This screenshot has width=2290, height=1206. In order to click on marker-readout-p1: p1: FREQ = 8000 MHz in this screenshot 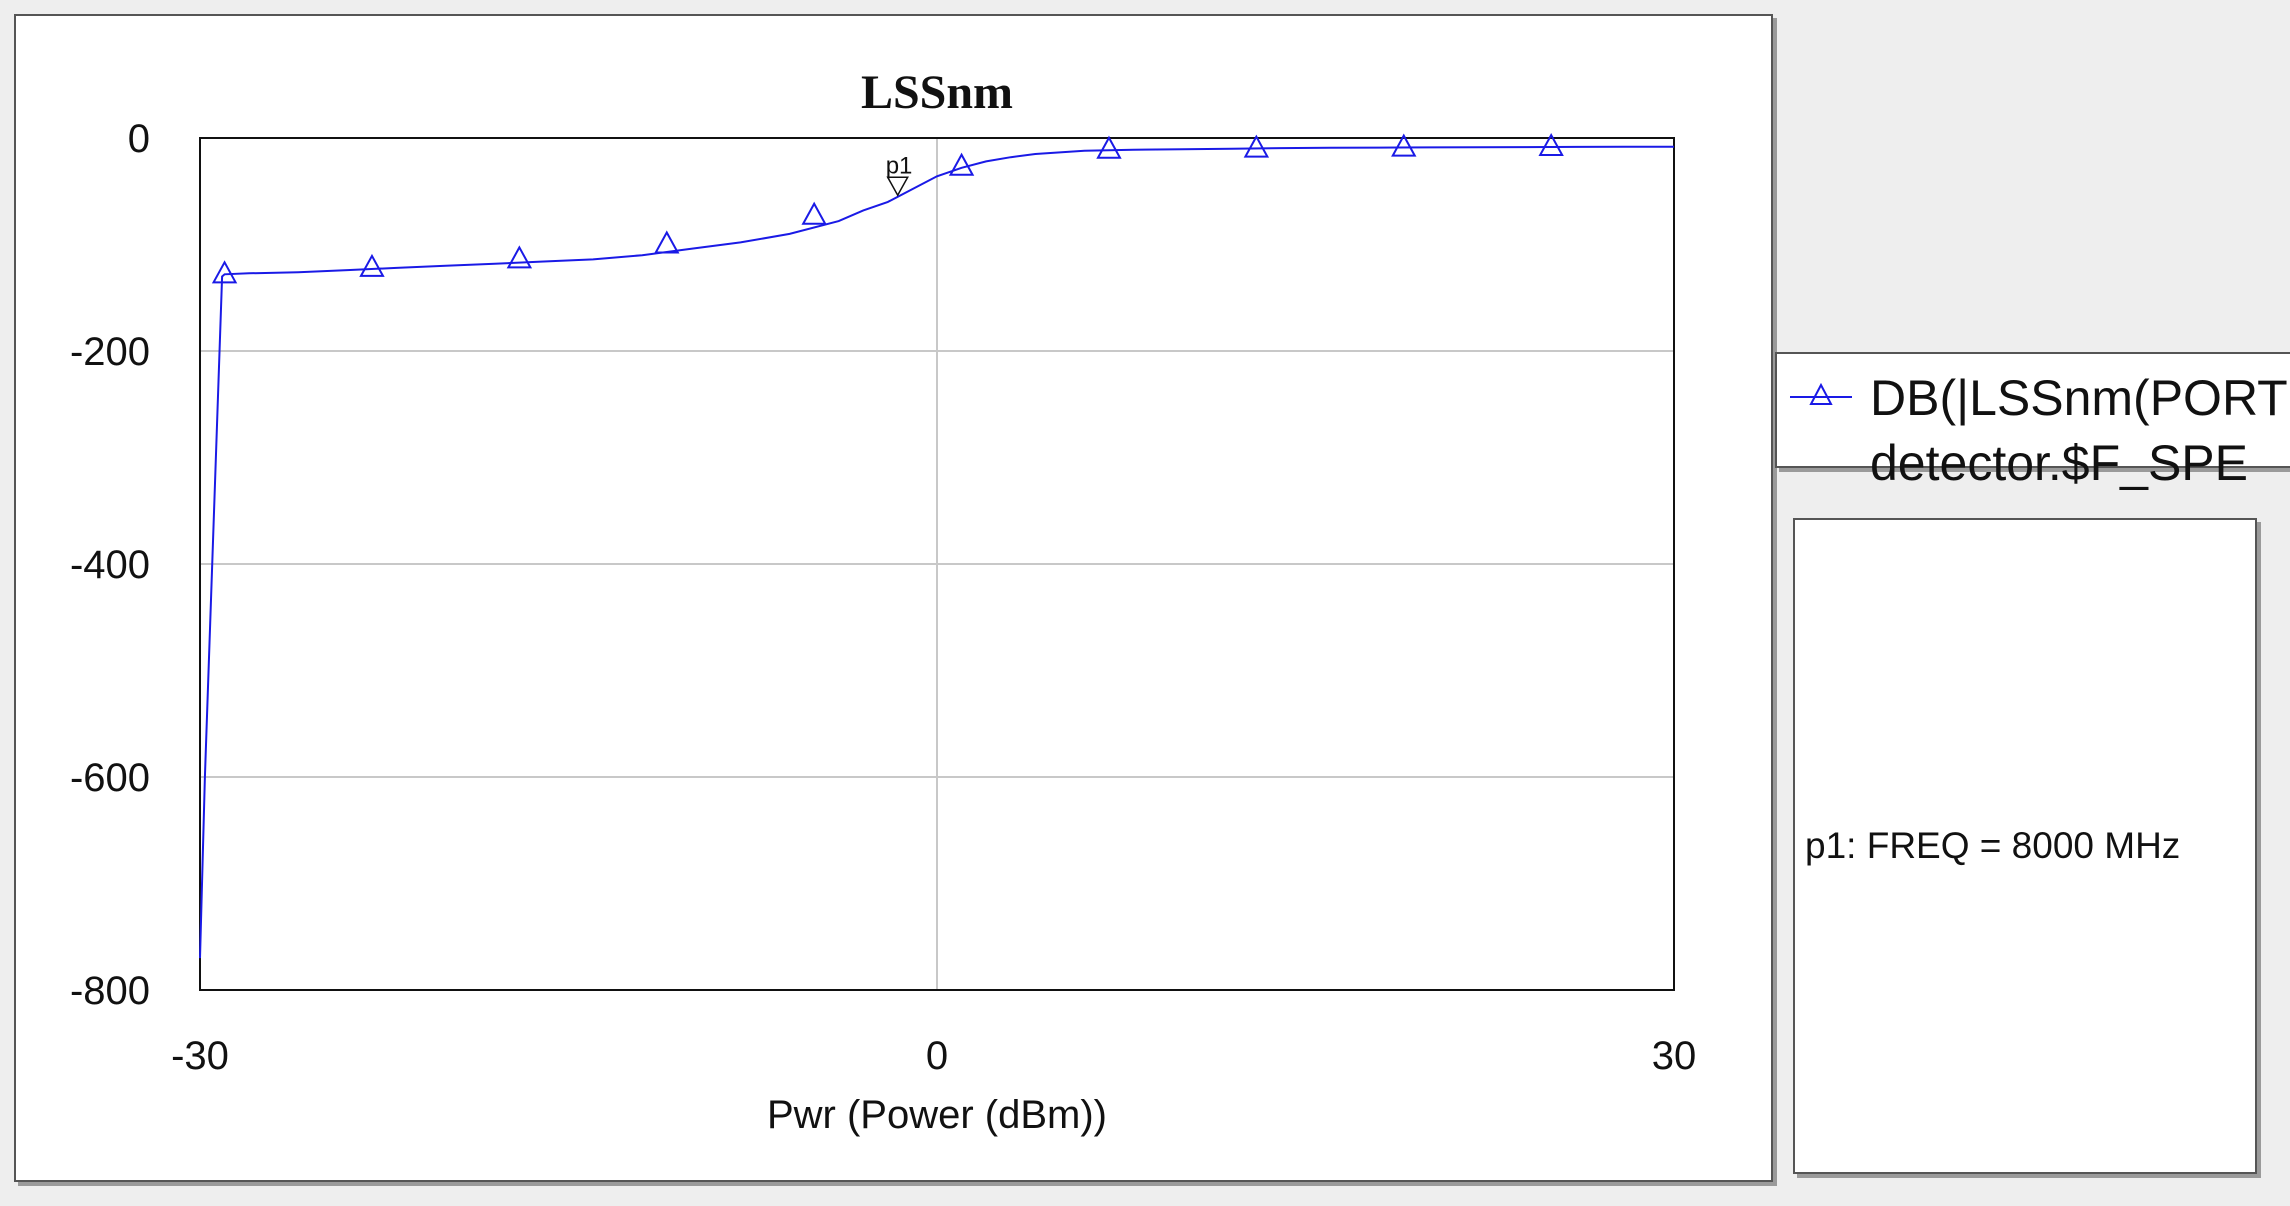, I will do `click(1992, 845)`.